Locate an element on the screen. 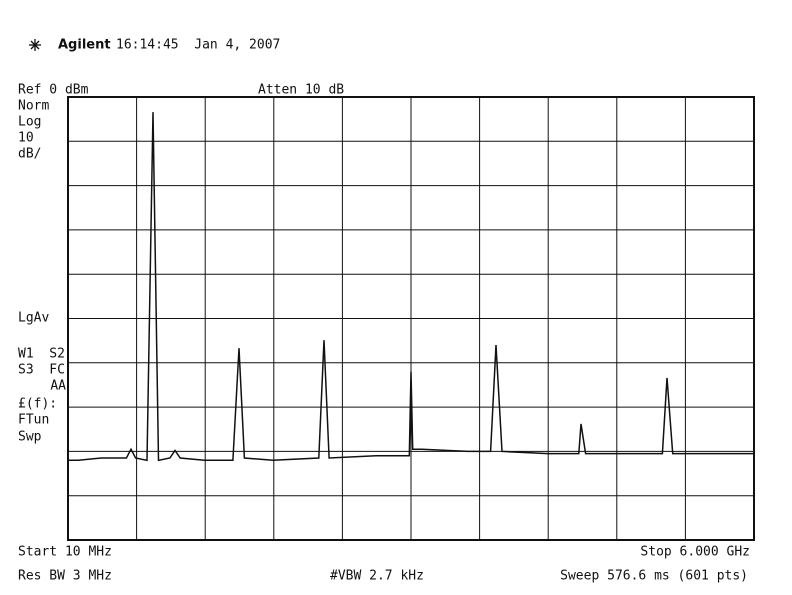 This screenshot has width=792, height=595. logo-icon is located at coordinates (35, 45).